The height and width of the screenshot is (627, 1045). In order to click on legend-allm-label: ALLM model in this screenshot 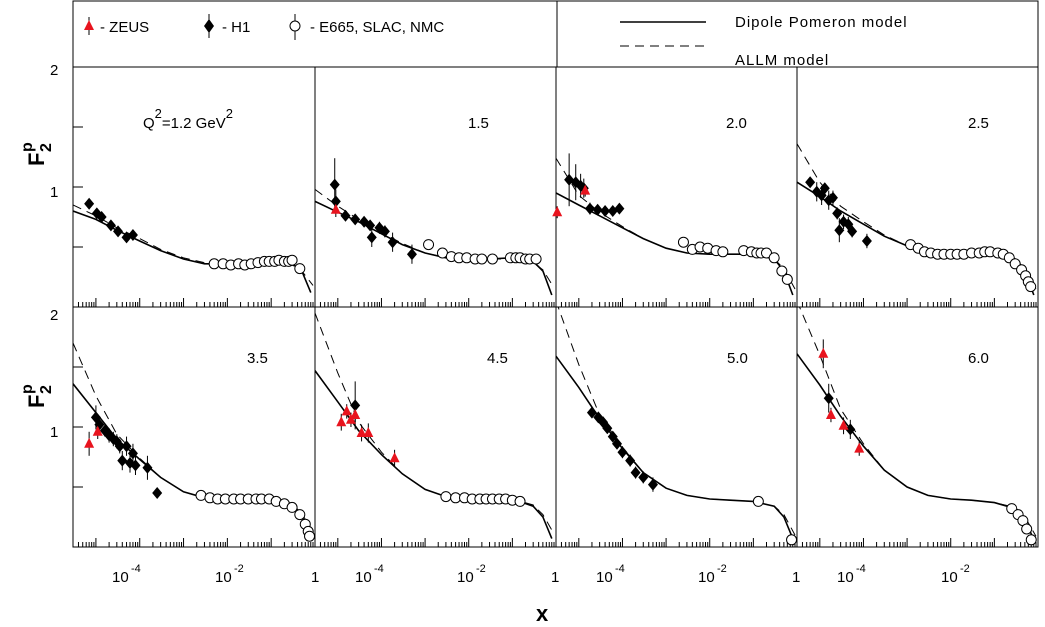, I will do `click(782, 60)`.